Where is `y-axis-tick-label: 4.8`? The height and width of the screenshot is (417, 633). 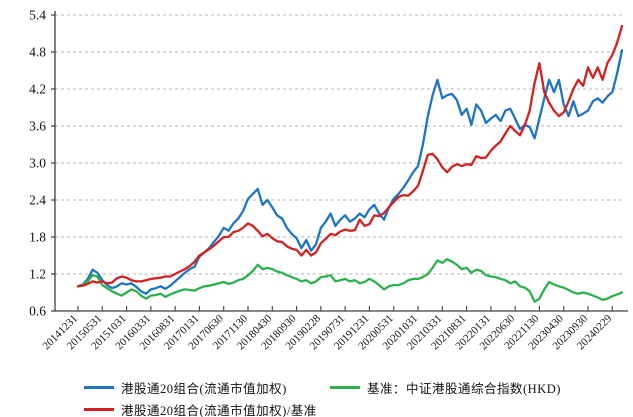
y-axis-tick-label: 4.8 is located at coordinates (37, 52).